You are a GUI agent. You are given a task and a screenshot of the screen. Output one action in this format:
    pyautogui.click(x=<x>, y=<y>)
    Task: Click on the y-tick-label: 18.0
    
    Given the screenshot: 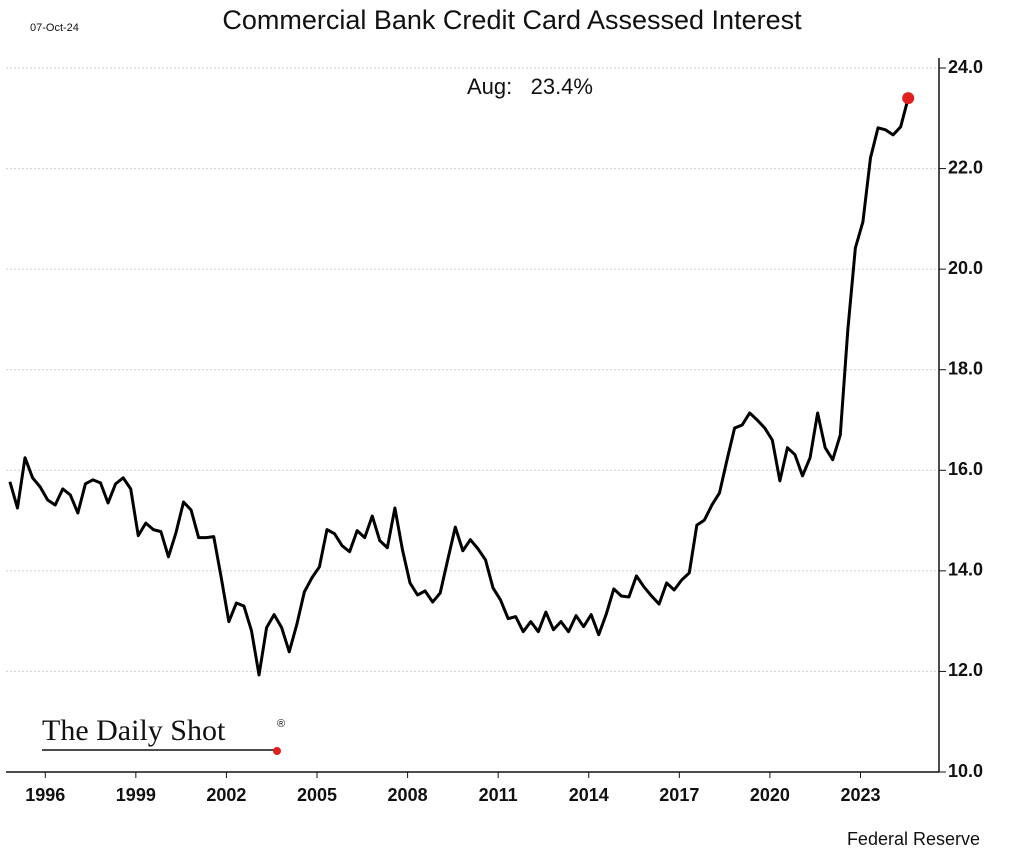 What is the action you would take?
    pyautogui.click(x=965, y=368)
    